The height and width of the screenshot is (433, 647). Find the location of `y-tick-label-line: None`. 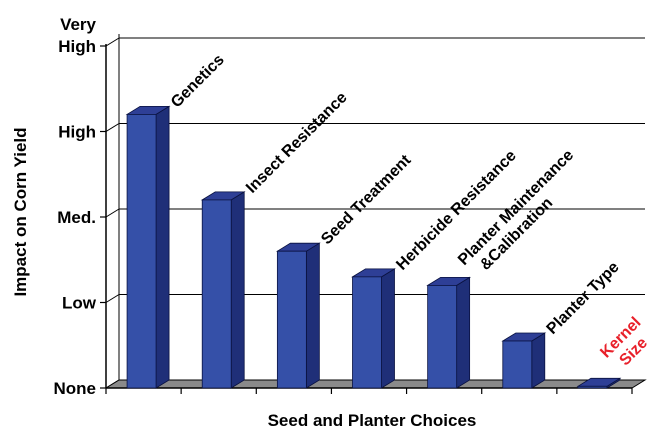

y-tick-label-line: None is located at coordinates (75, 388).